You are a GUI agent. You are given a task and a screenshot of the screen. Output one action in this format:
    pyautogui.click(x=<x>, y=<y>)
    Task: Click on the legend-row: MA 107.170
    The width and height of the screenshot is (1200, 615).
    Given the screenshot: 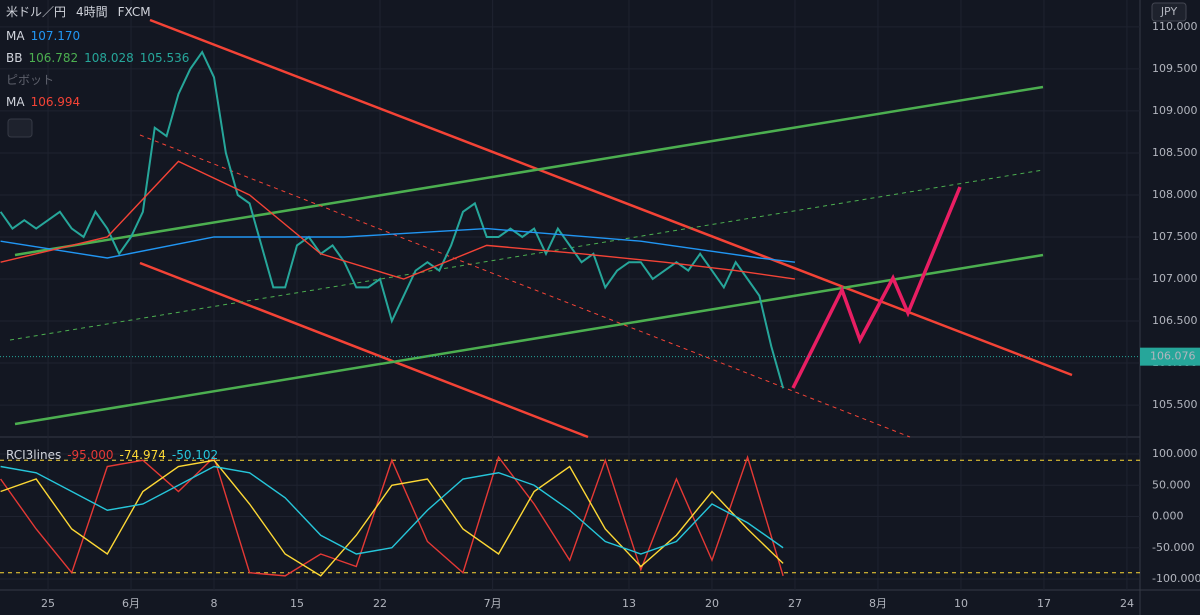 What is the action you would take?
    pyautogui.click(x=43, y=36)
    